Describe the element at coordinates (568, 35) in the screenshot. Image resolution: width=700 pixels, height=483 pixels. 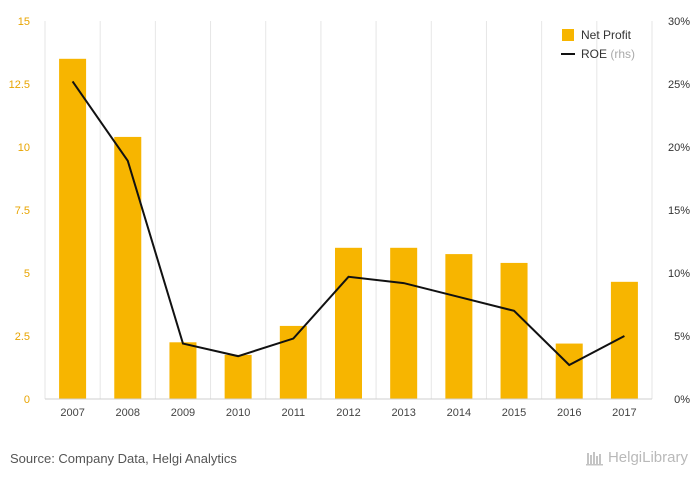
I see `legend-swatch-net-profit` at that location.